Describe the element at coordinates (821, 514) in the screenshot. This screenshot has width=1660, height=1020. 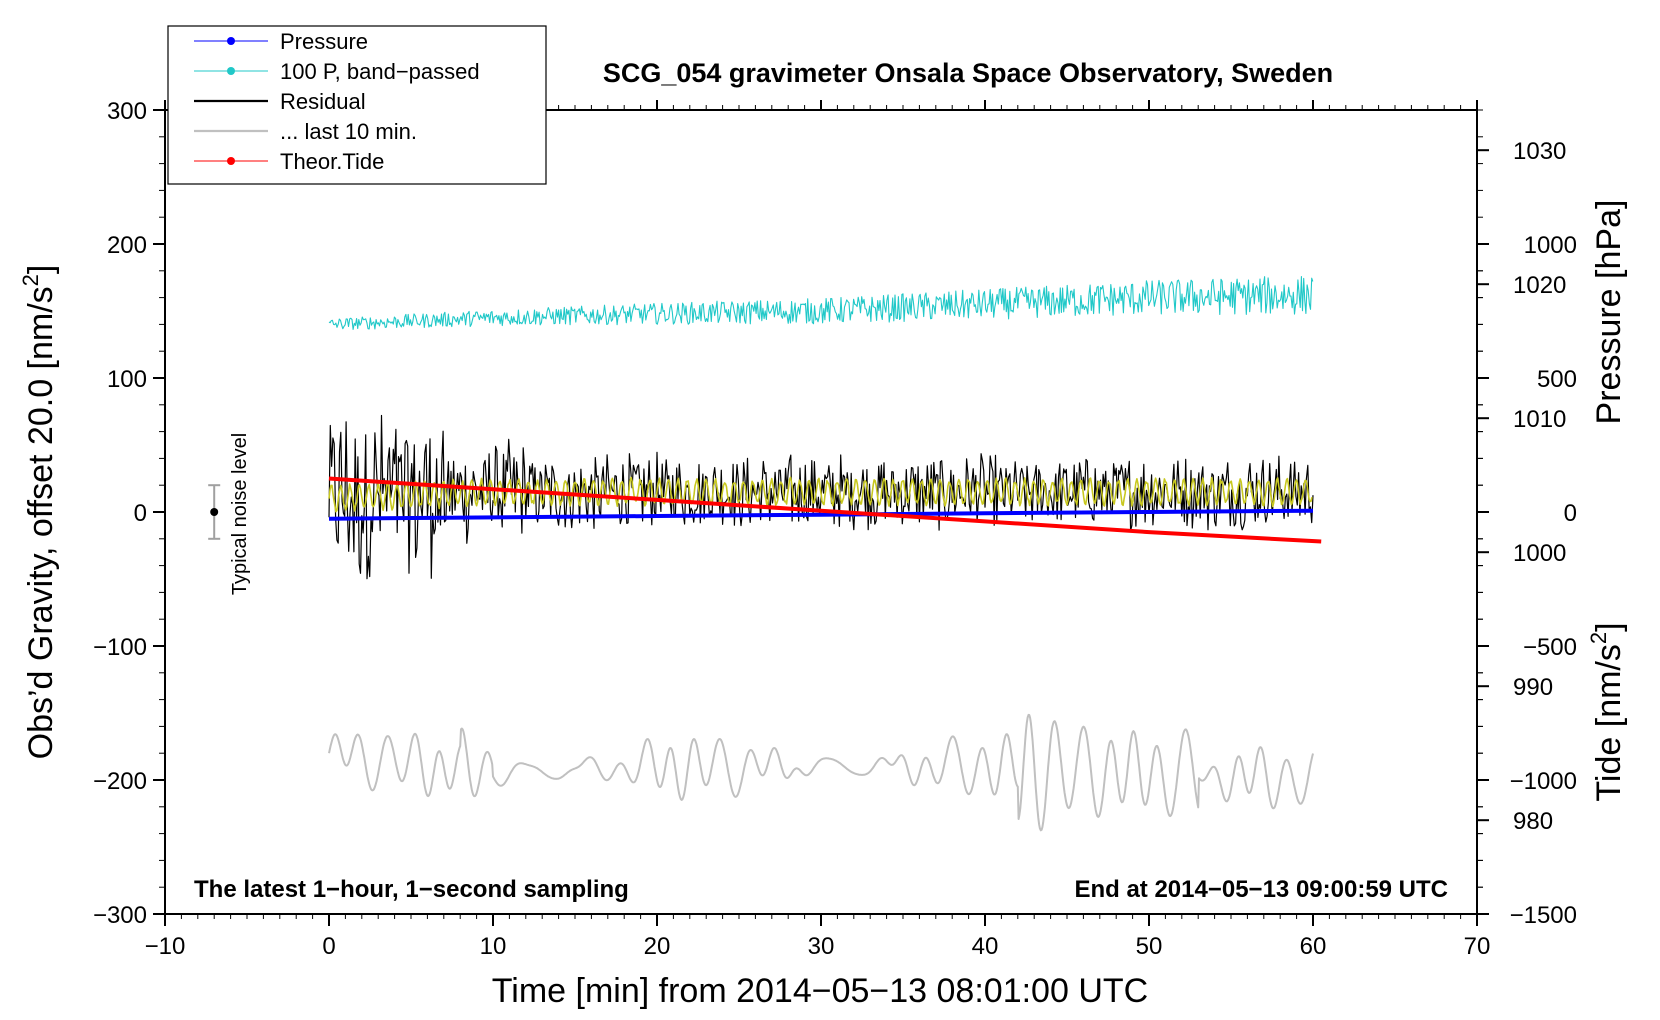
I see `series-pressure` at that location.